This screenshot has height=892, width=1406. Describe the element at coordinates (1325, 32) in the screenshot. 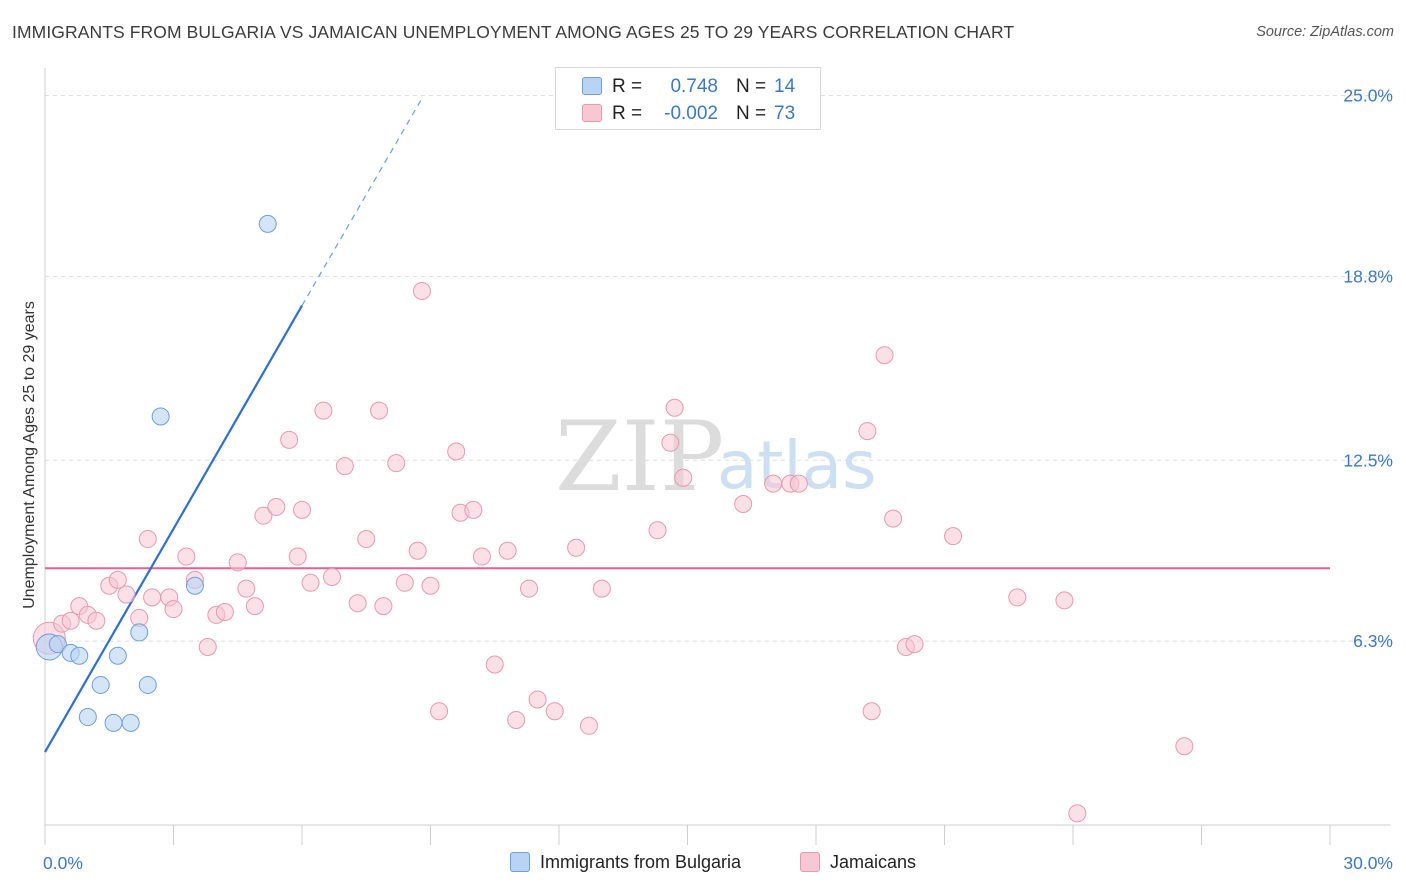

I see `source-credit: Source: ZipAtlas.com` at that location.